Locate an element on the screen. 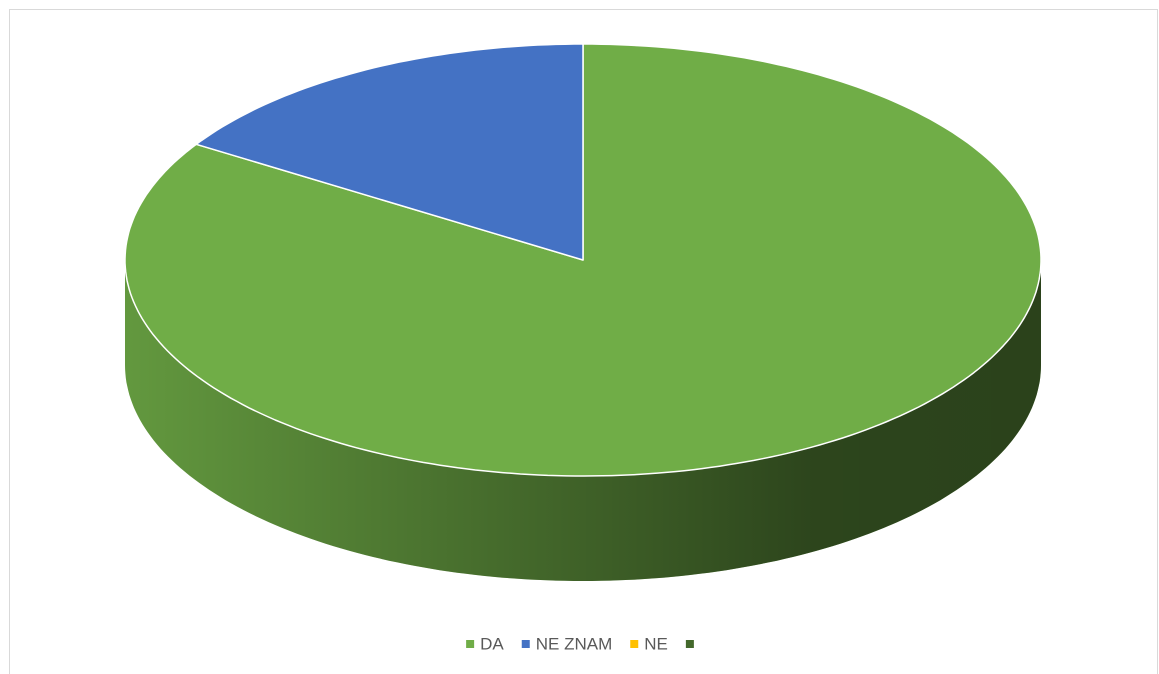 Image resolution: width=1159 pixels, height=674 pixels. legend-label: DA is located at coordinates (492, 643).